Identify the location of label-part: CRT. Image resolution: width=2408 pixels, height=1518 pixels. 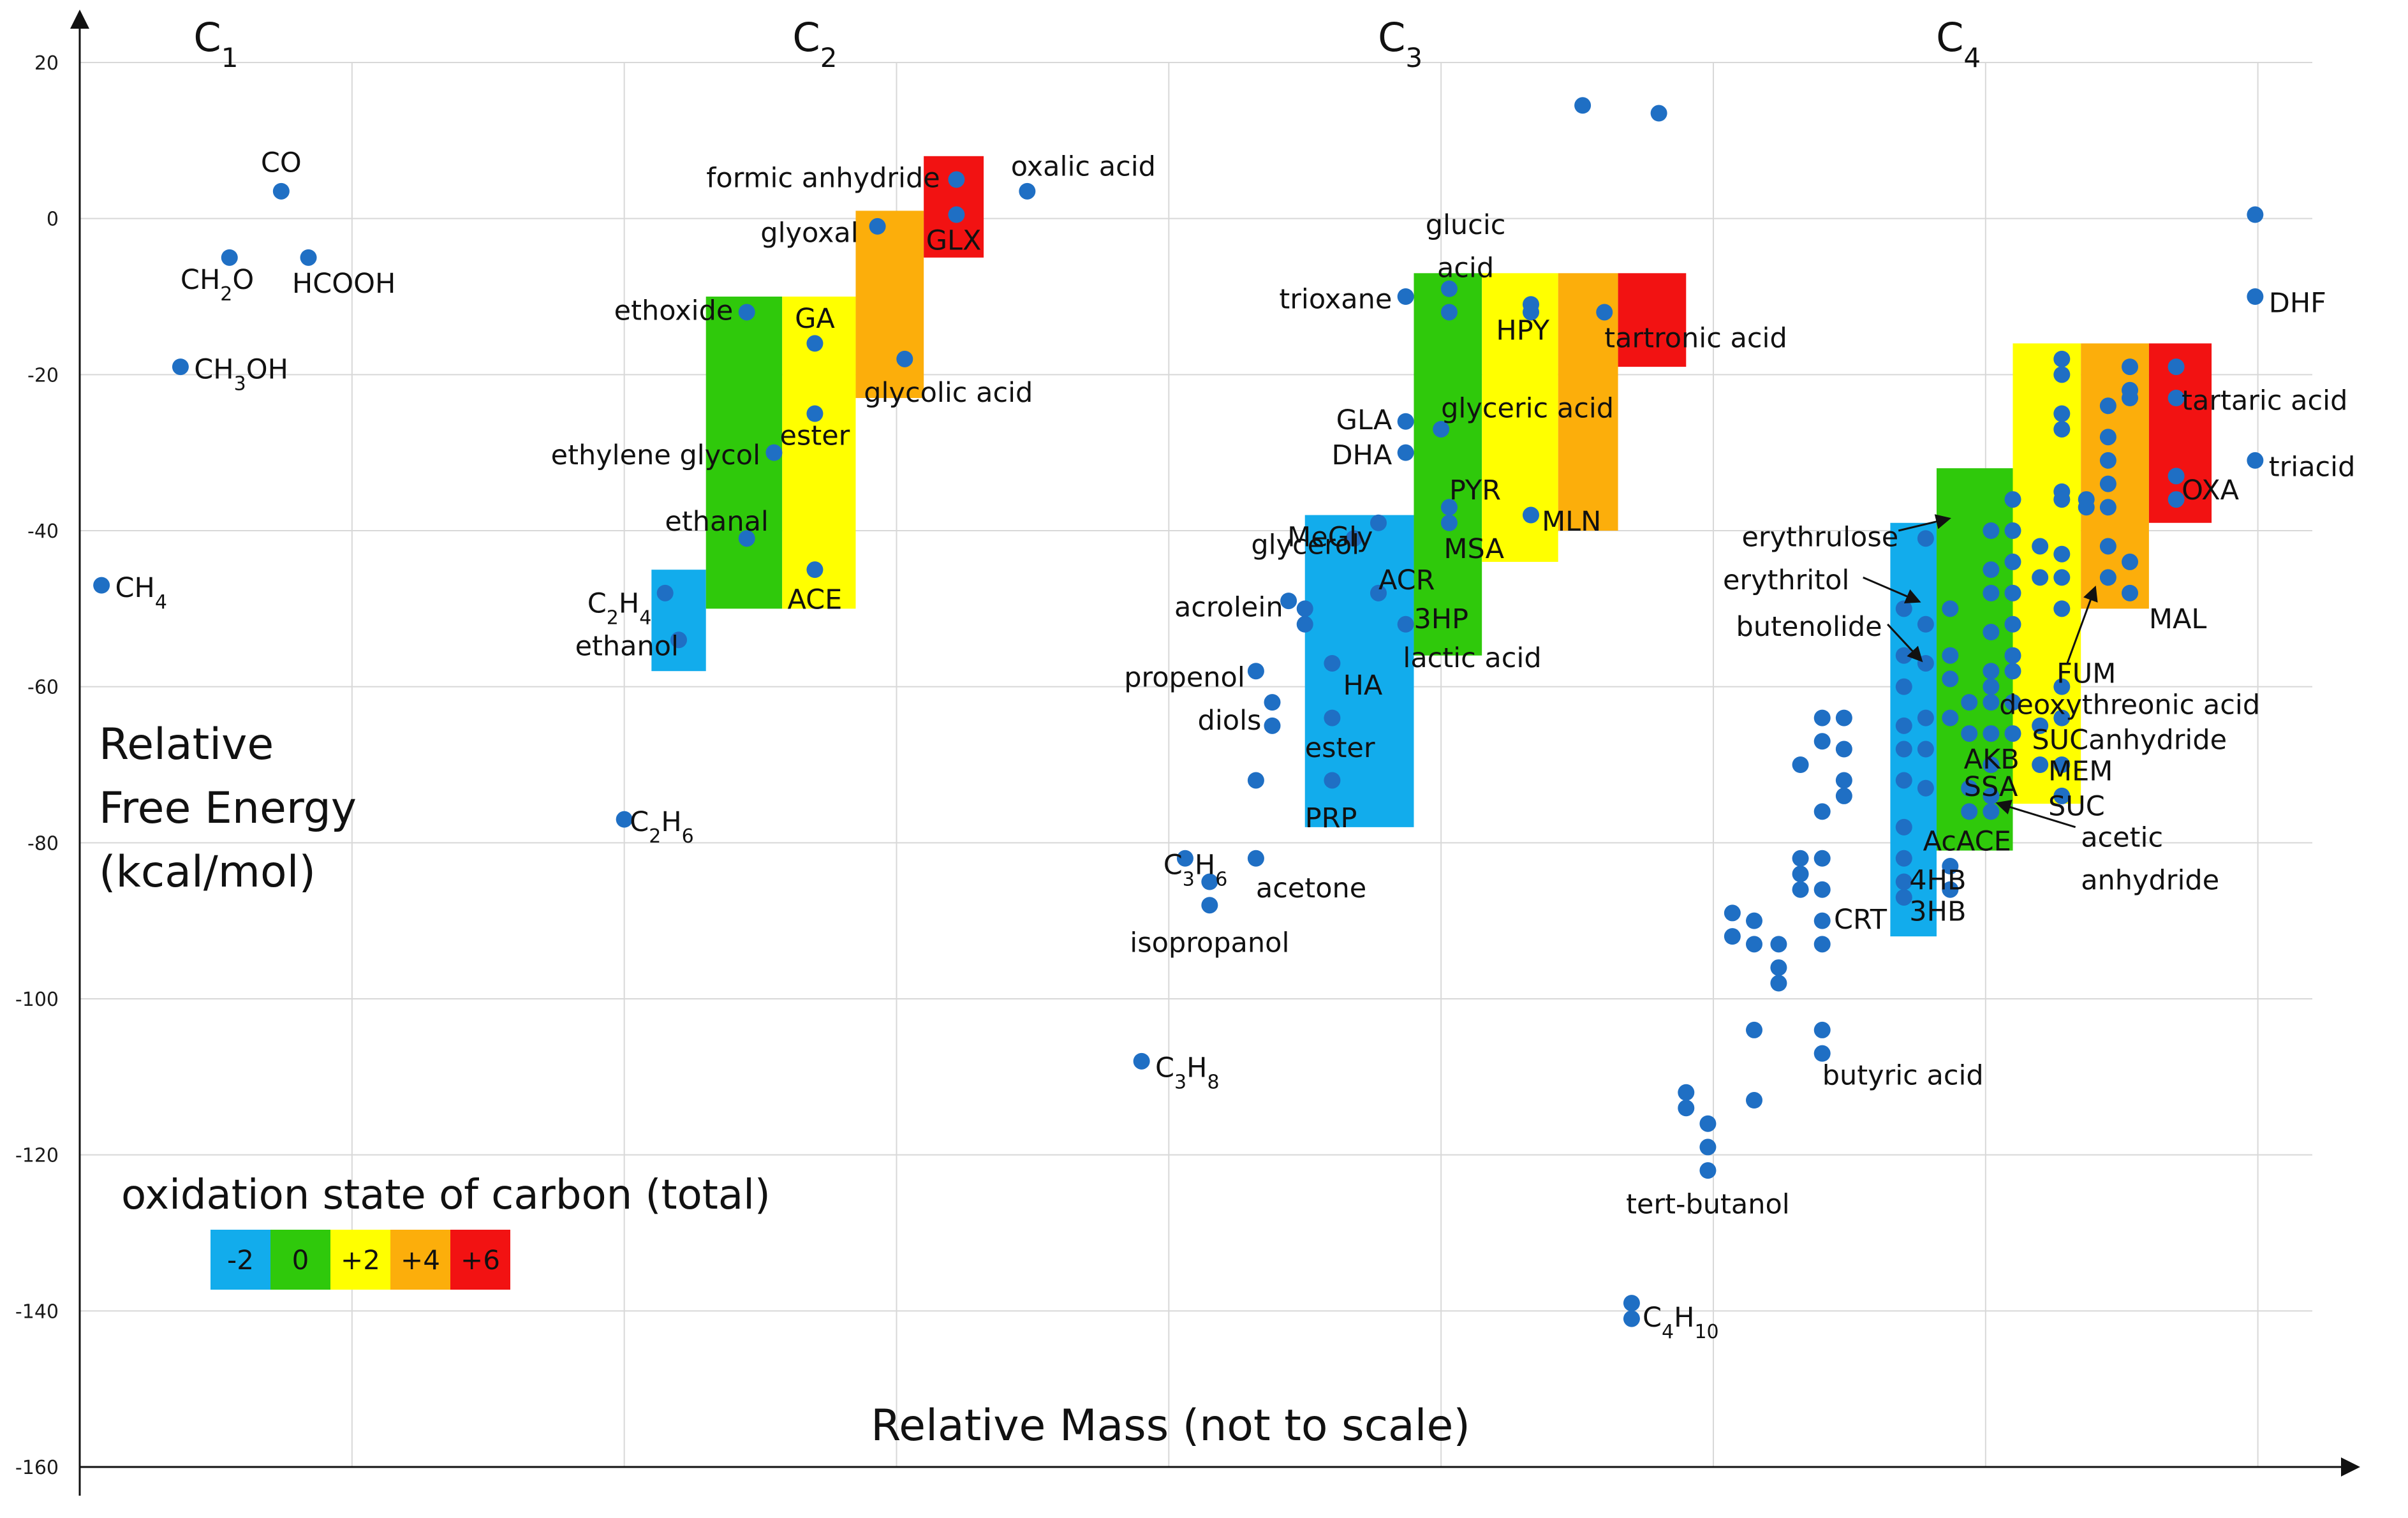
(1860, 920).